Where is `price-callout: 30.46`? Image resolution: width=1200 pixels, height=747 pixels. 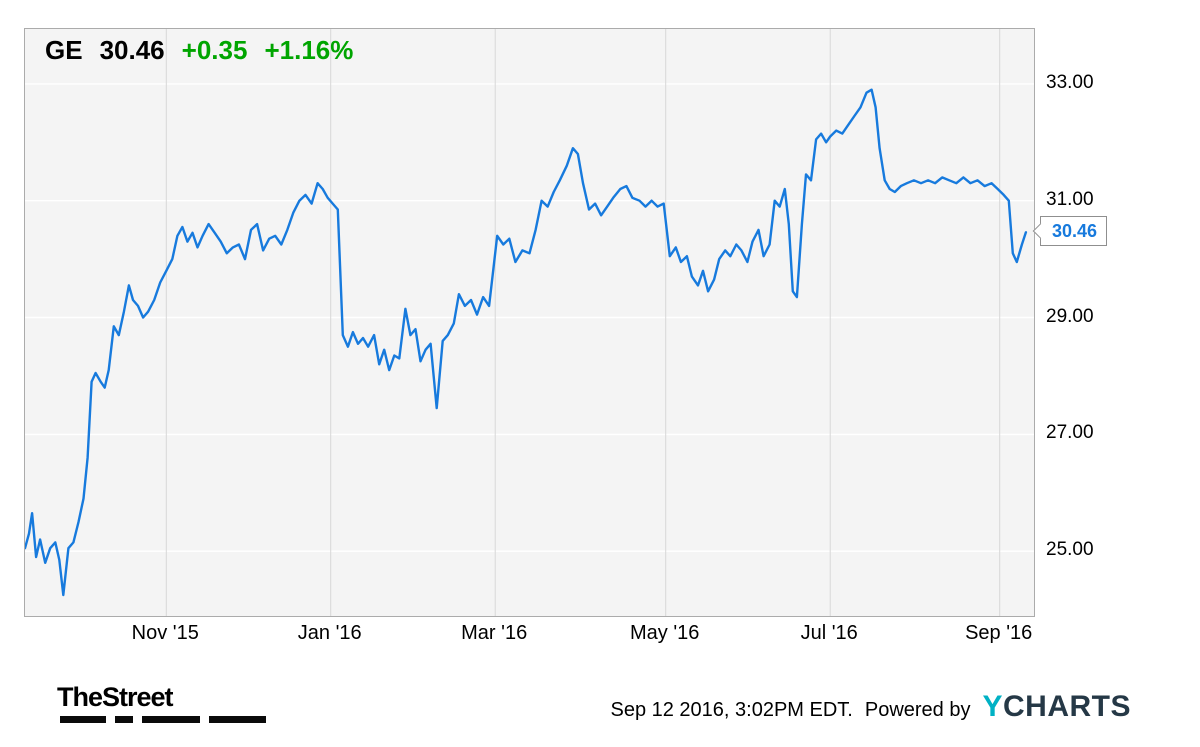 price-callout: 30.46 is located at coordinates (1070, 231).